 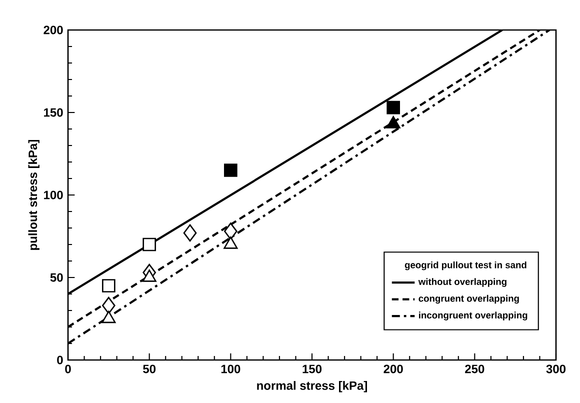 What do you see at coordinates (34, 195) in the screenshot?
I see `y-axis-title: pullout stress [kPa]` at bounding box center [34, 195].